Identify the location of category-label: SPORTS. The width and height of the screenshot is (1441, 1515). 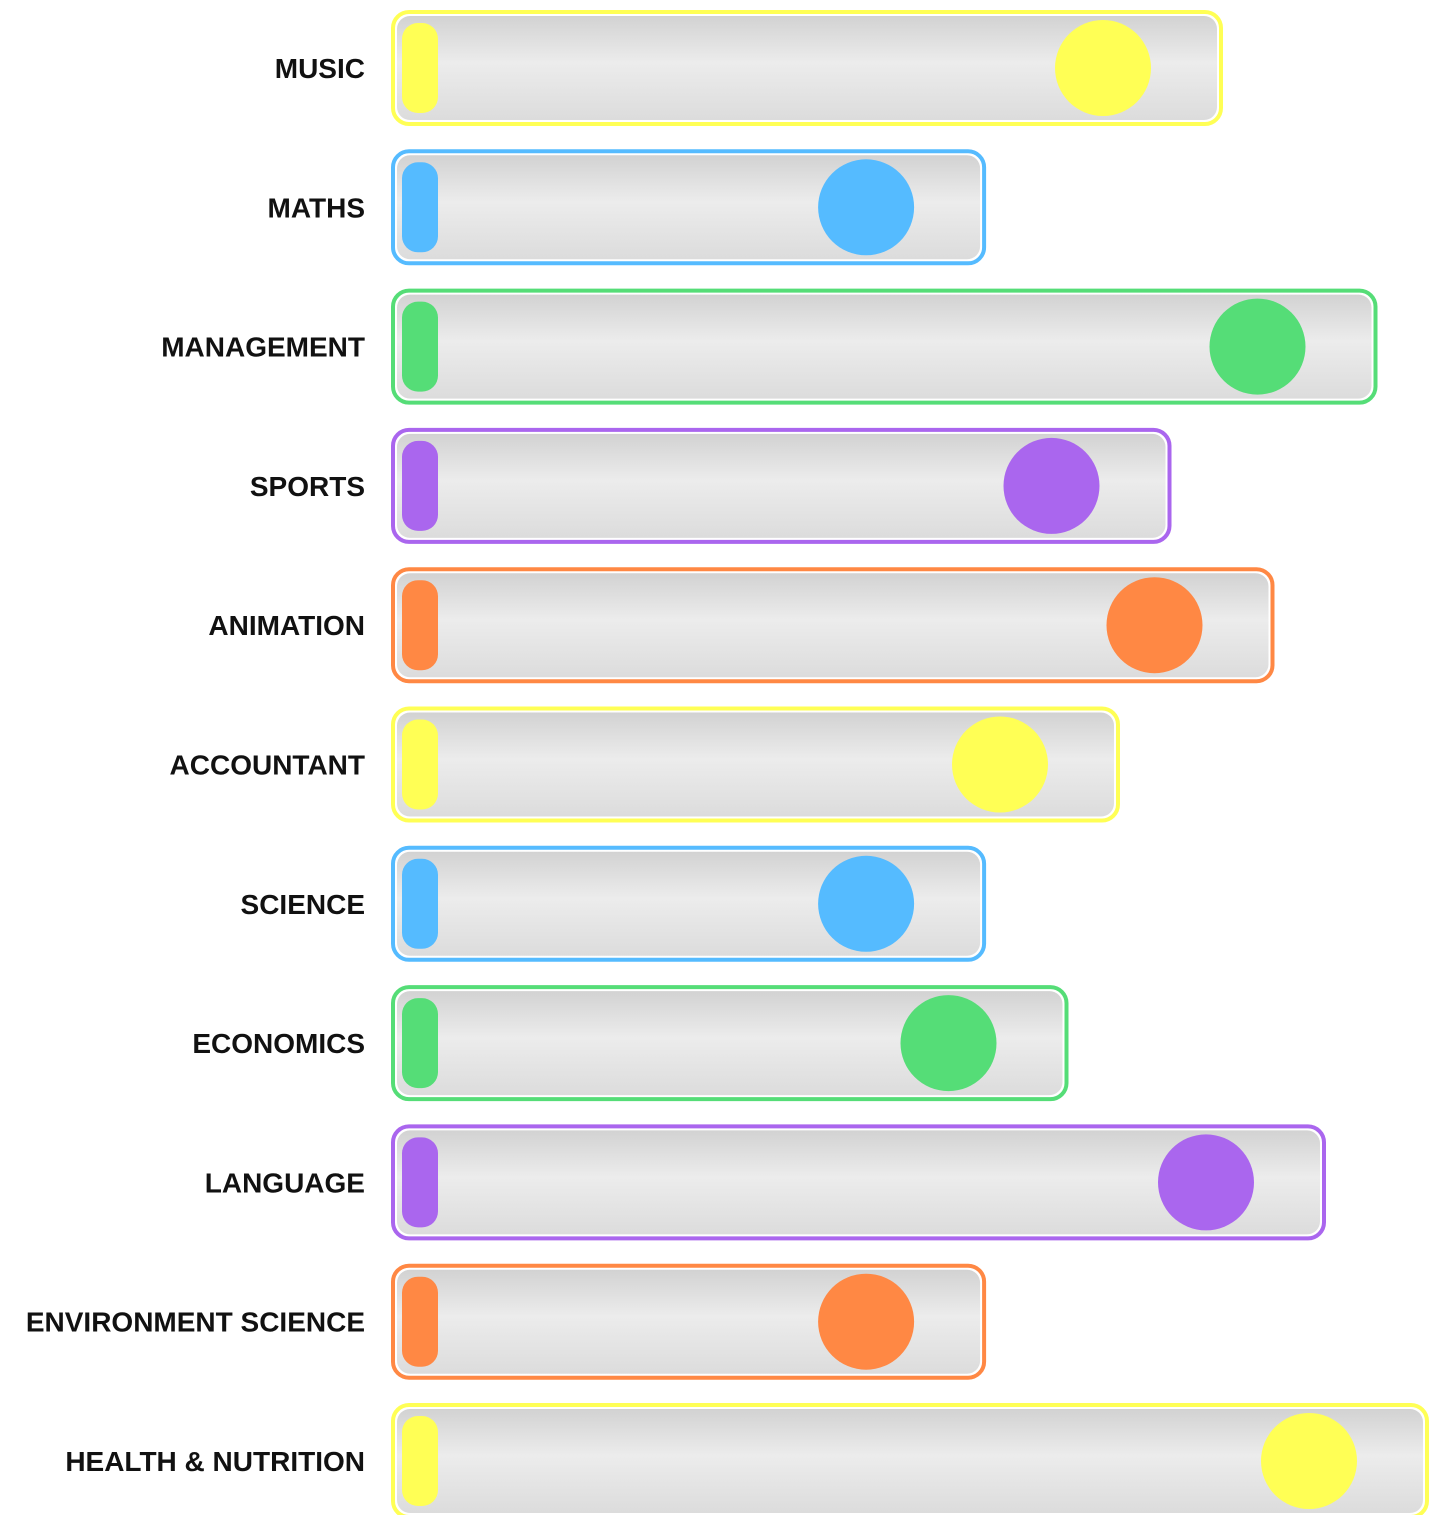
(307, 486).